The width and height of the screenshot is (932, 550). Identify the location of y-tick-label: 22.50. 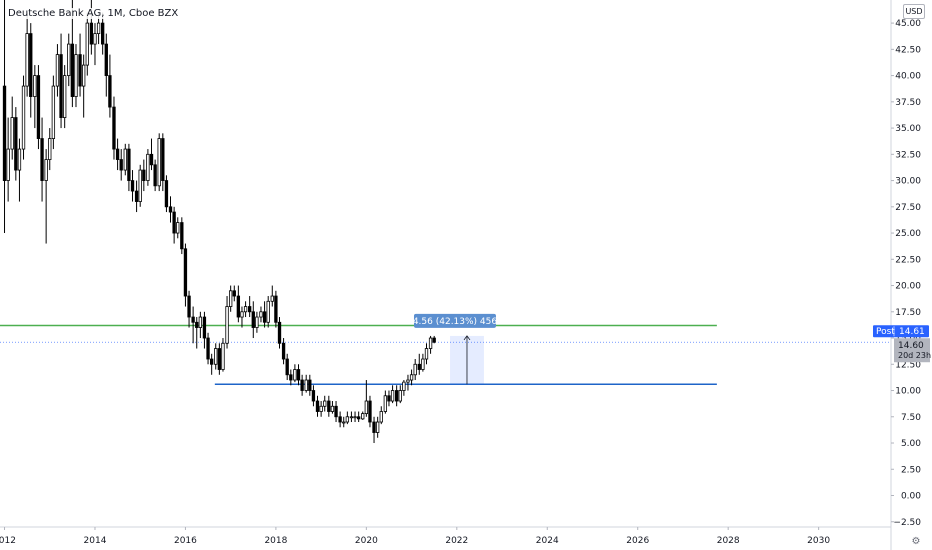
(908, 260).